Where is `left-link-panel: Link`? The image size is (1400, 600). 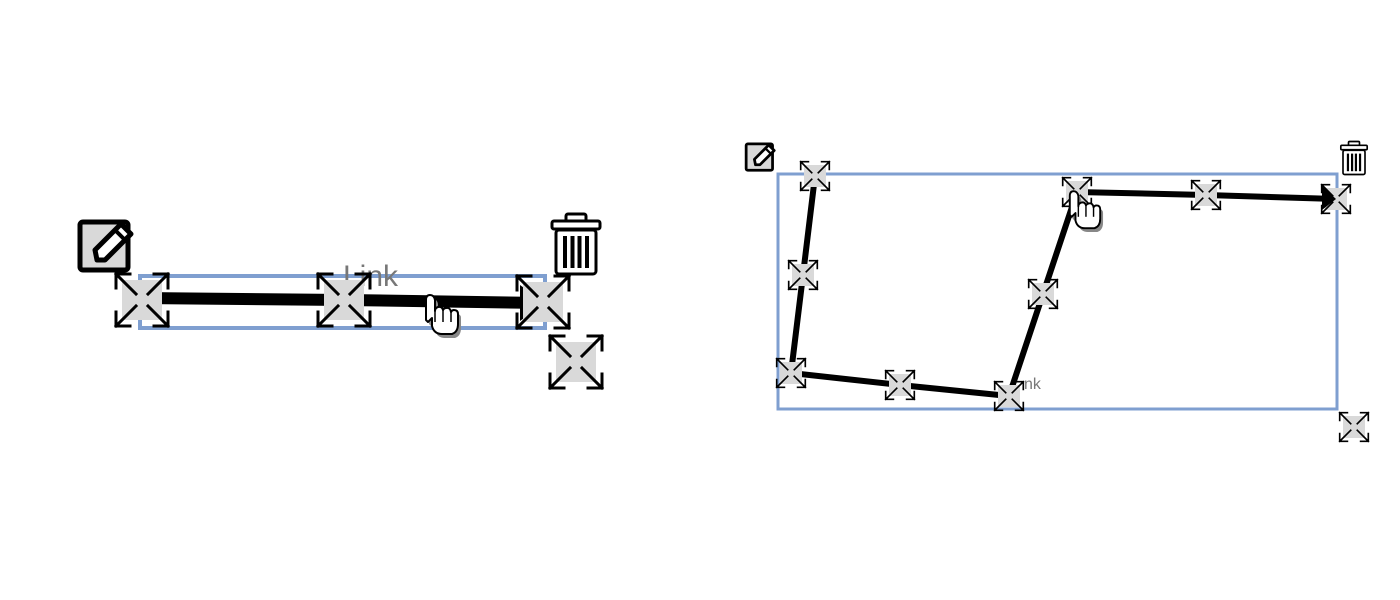
left-link-panel: Link is located at coordinates (342, 301).